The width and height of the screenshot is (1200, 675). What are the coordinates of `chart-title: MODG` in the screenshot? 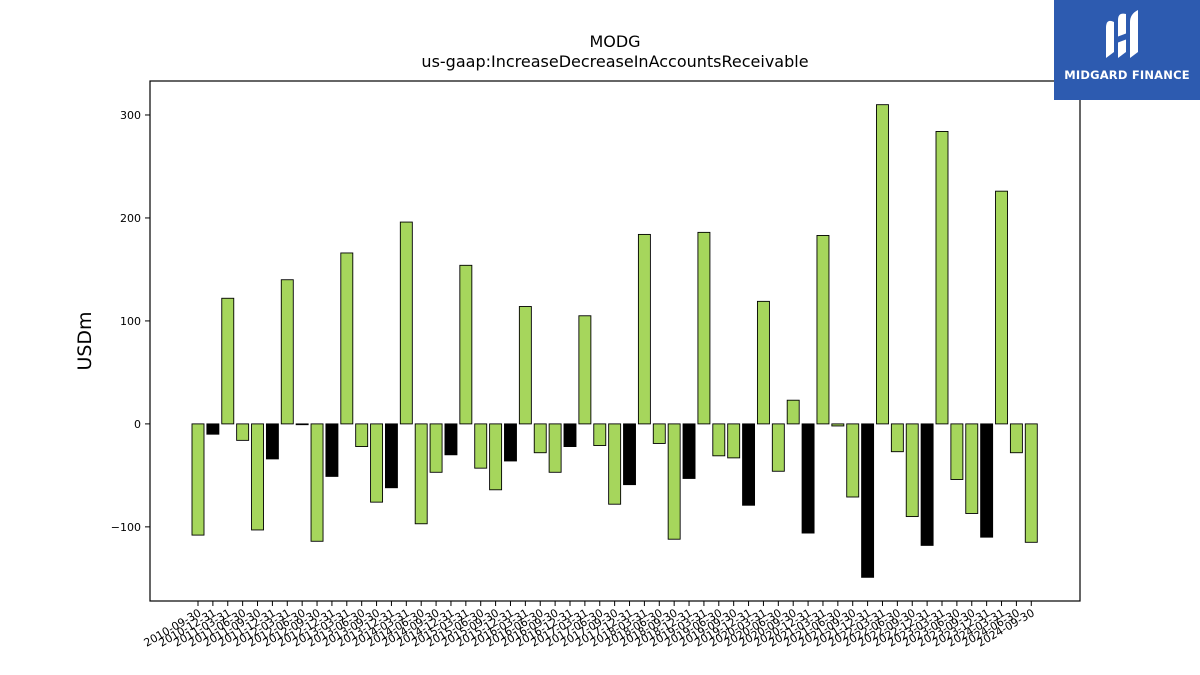 It's located at (615, 41).